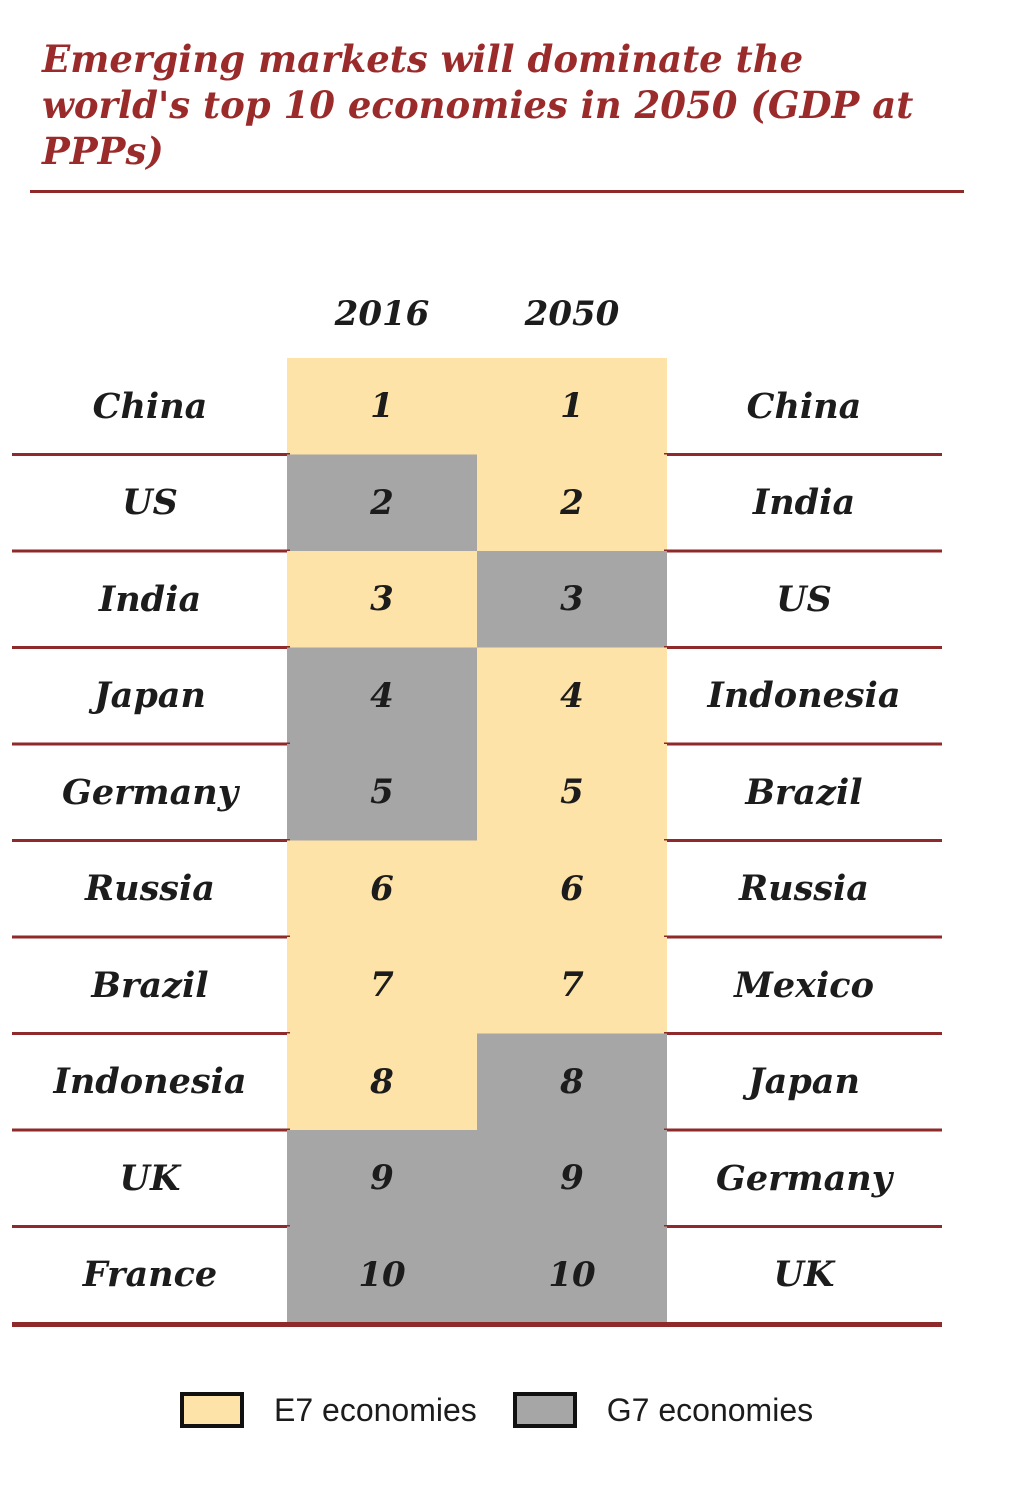 Image resolution: width=1024 pixels, height=1512 pixels. What do you see at coordinates (212, 1410) in the screenshot?
I see `legend-swatch-e7` at bounding box center [212, 1410].